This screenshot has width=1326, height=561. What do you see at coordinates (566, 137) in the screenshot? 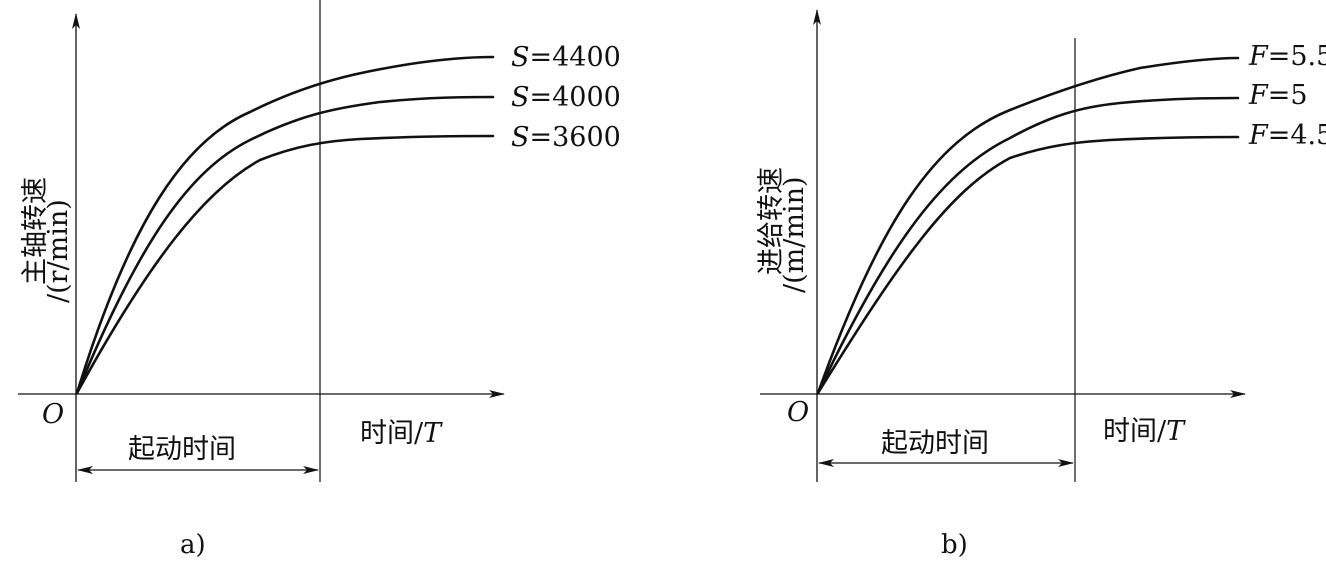
I see `panel-a-series-3-label: S=3600` at bounding box center [566, 137].